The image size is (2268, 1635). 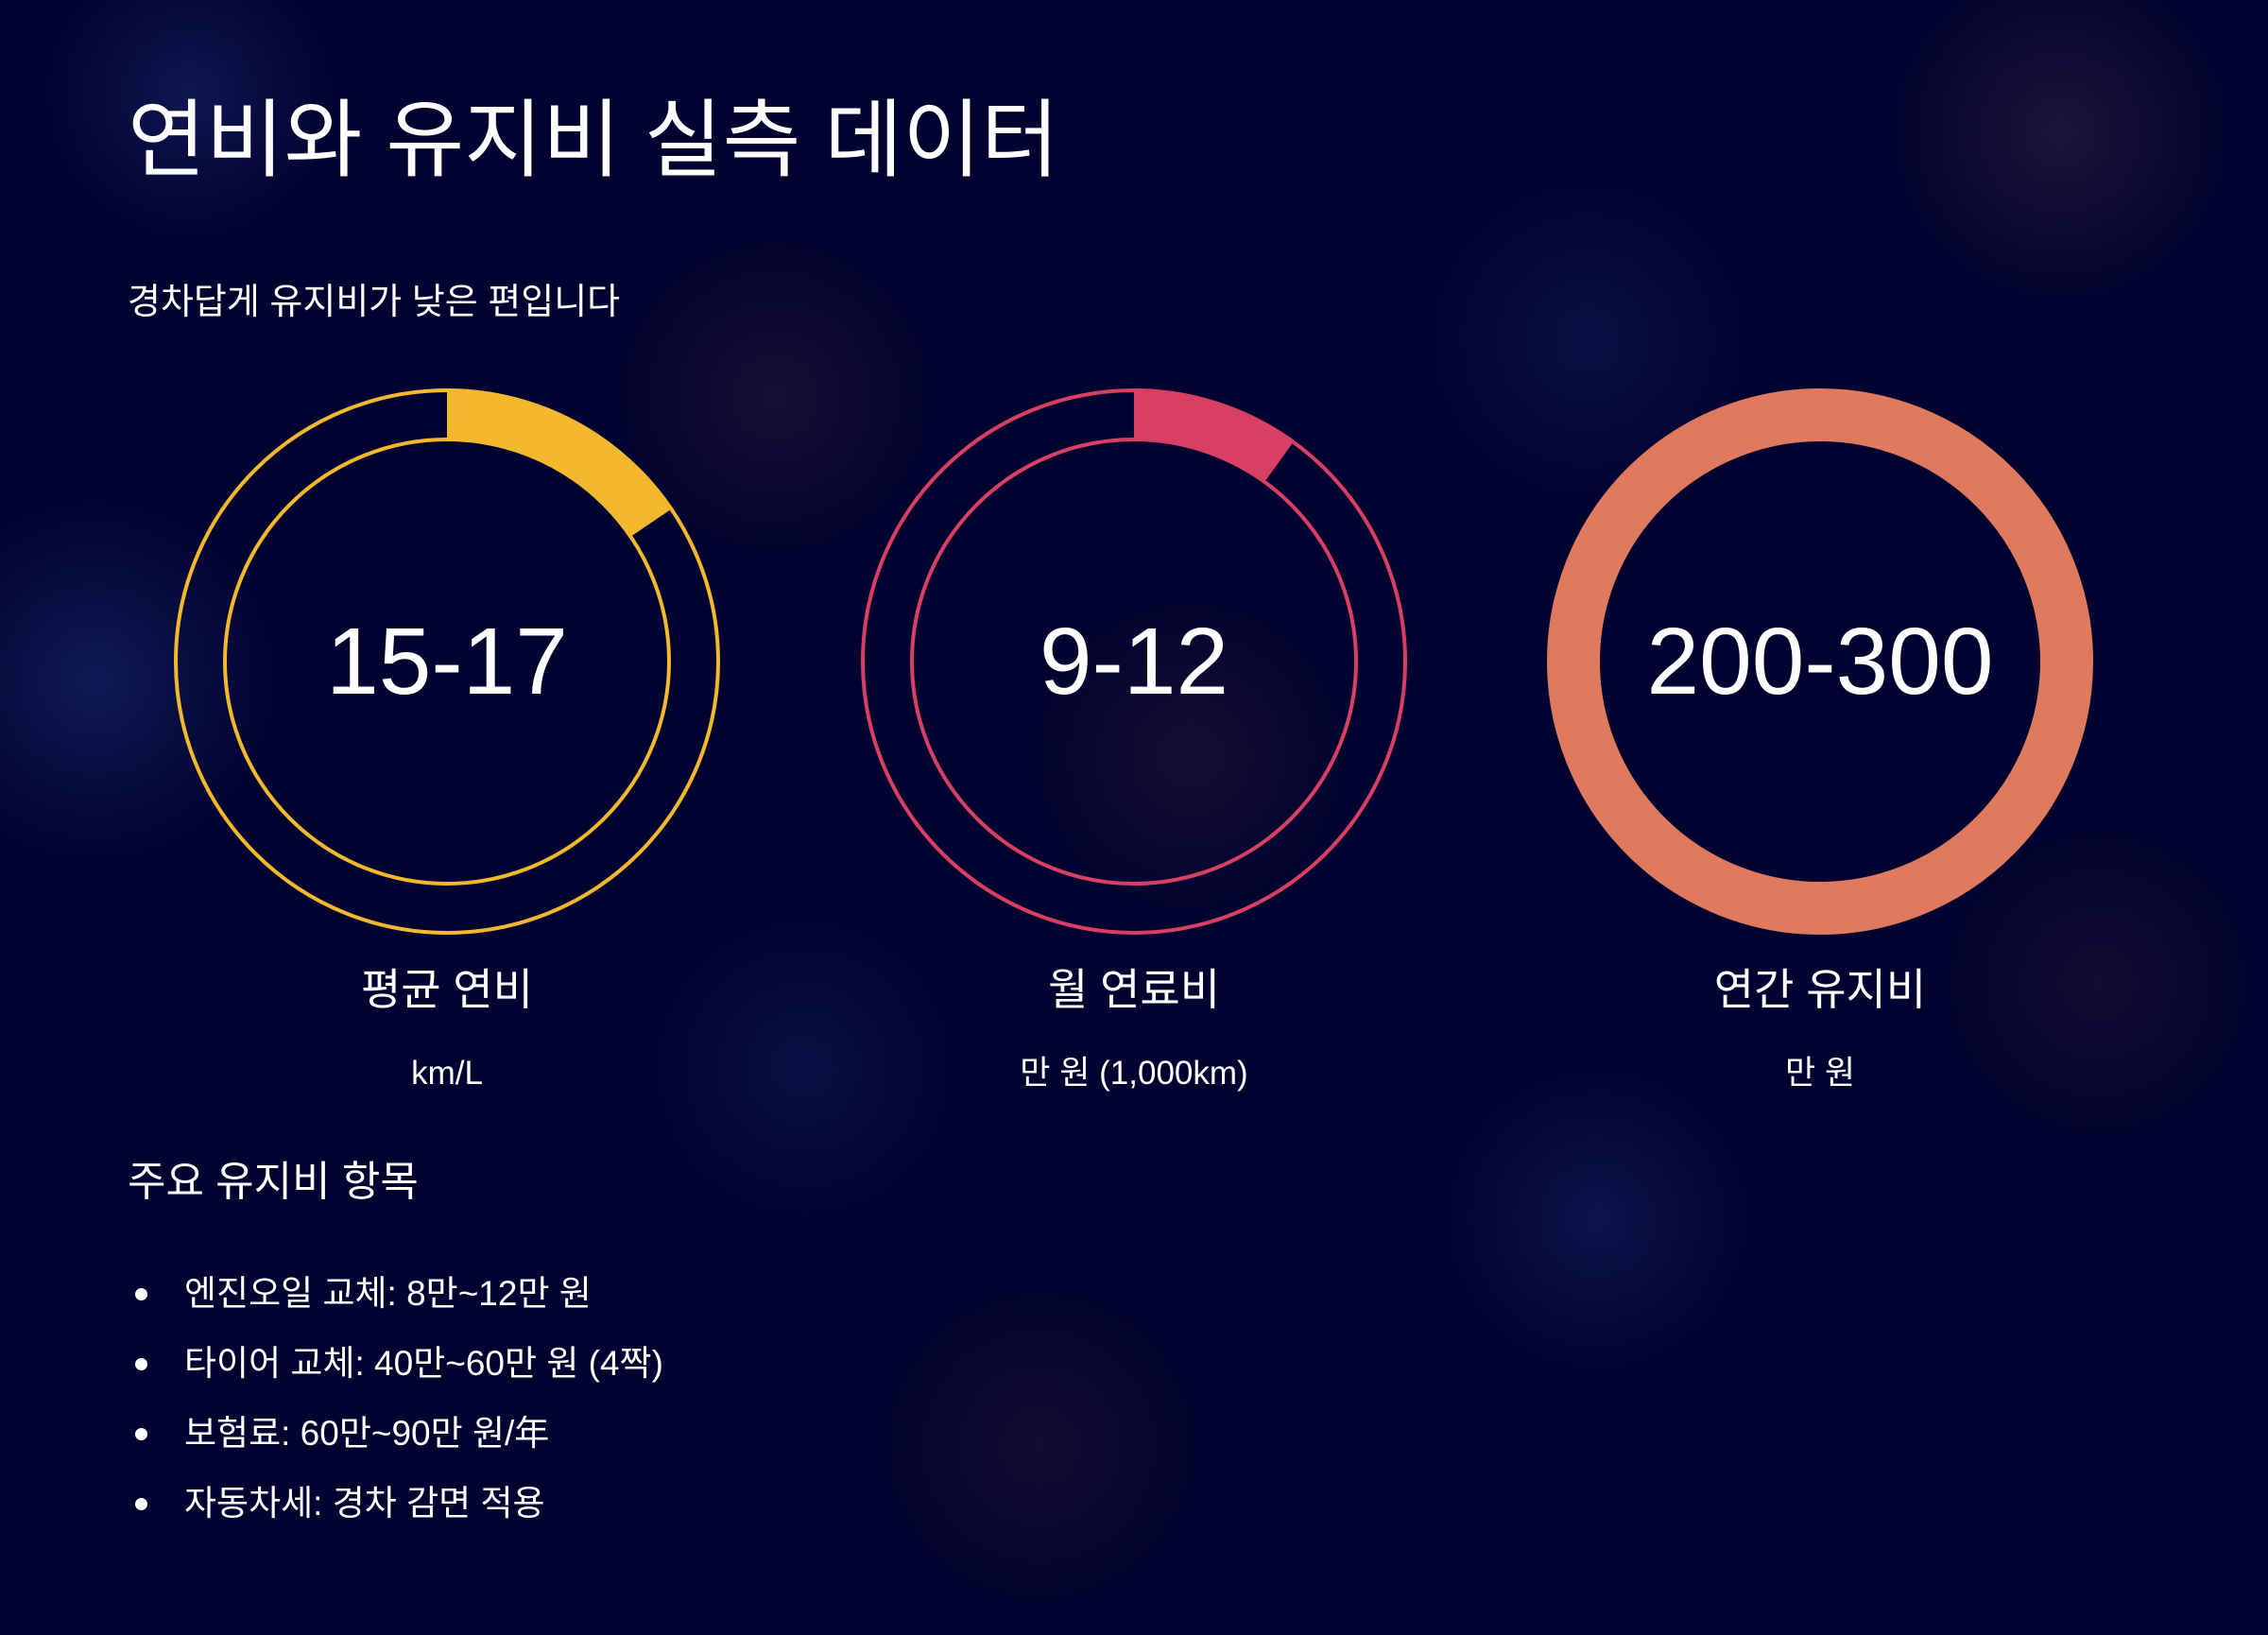 I want to click on gauge-value: 200-300, so click(x=1820, y=662).